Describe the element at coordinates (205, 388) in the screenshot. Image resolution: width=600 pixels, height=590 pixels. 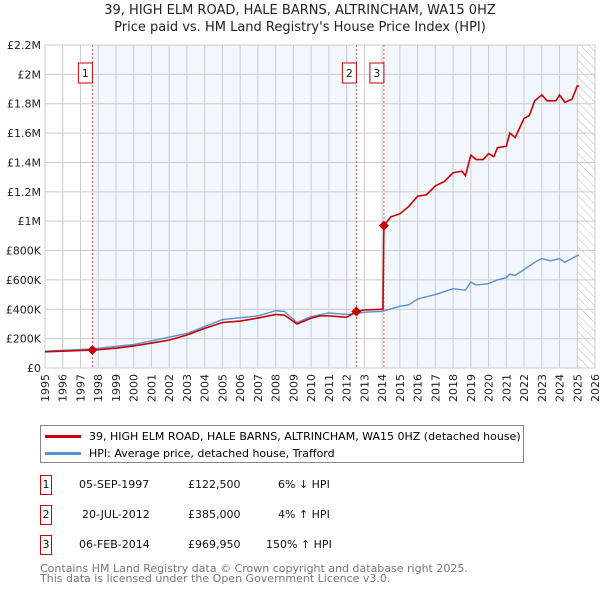
I see `x-tick-label: 2004` at that location.